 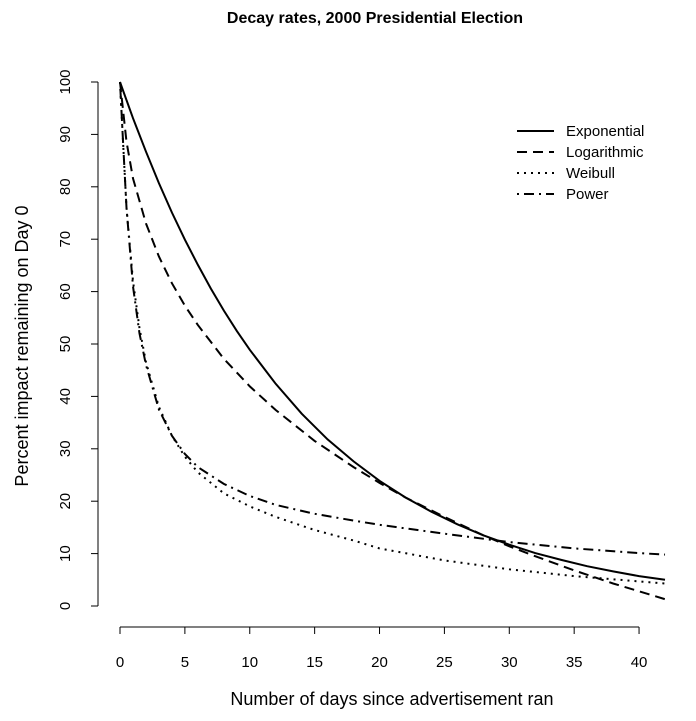 I want to click on x-tick-label: 40, so click(x=639, y=662).